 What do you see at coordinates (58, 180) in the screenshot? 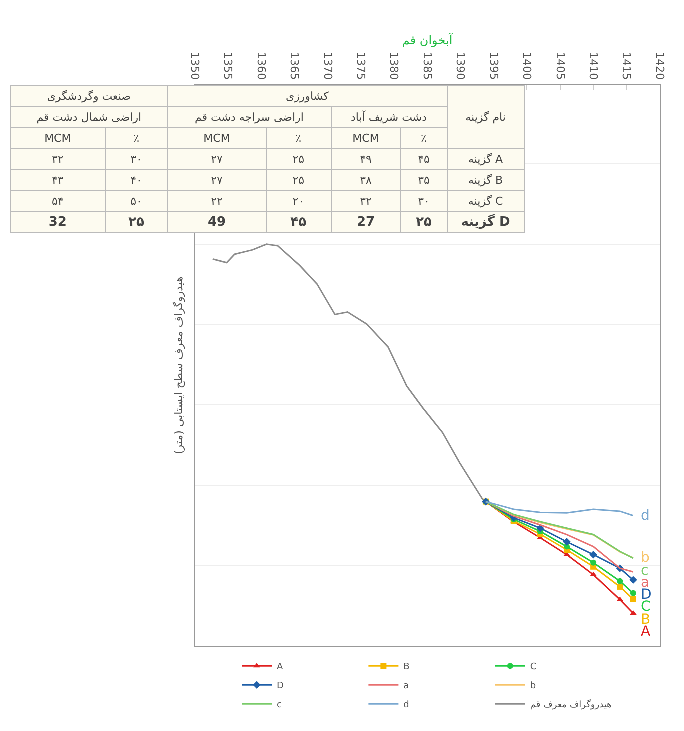
I see `text: ۴۳` at bounding box center [58, 180].